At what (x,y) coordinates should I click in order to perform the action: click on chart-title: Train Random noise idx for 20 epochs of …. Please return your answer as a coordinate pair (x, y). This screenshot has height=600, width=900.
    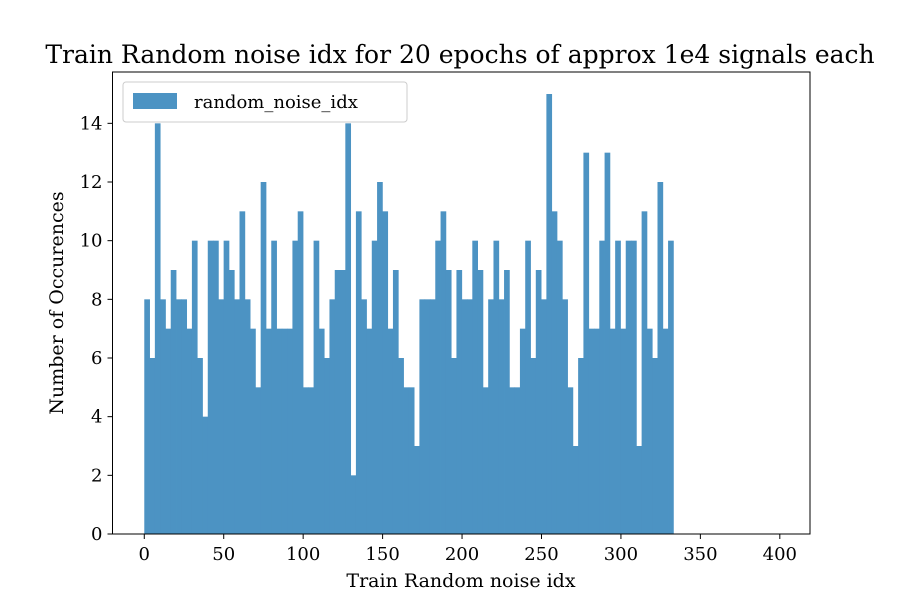
    Looking at the image, I should click on (459, 54).